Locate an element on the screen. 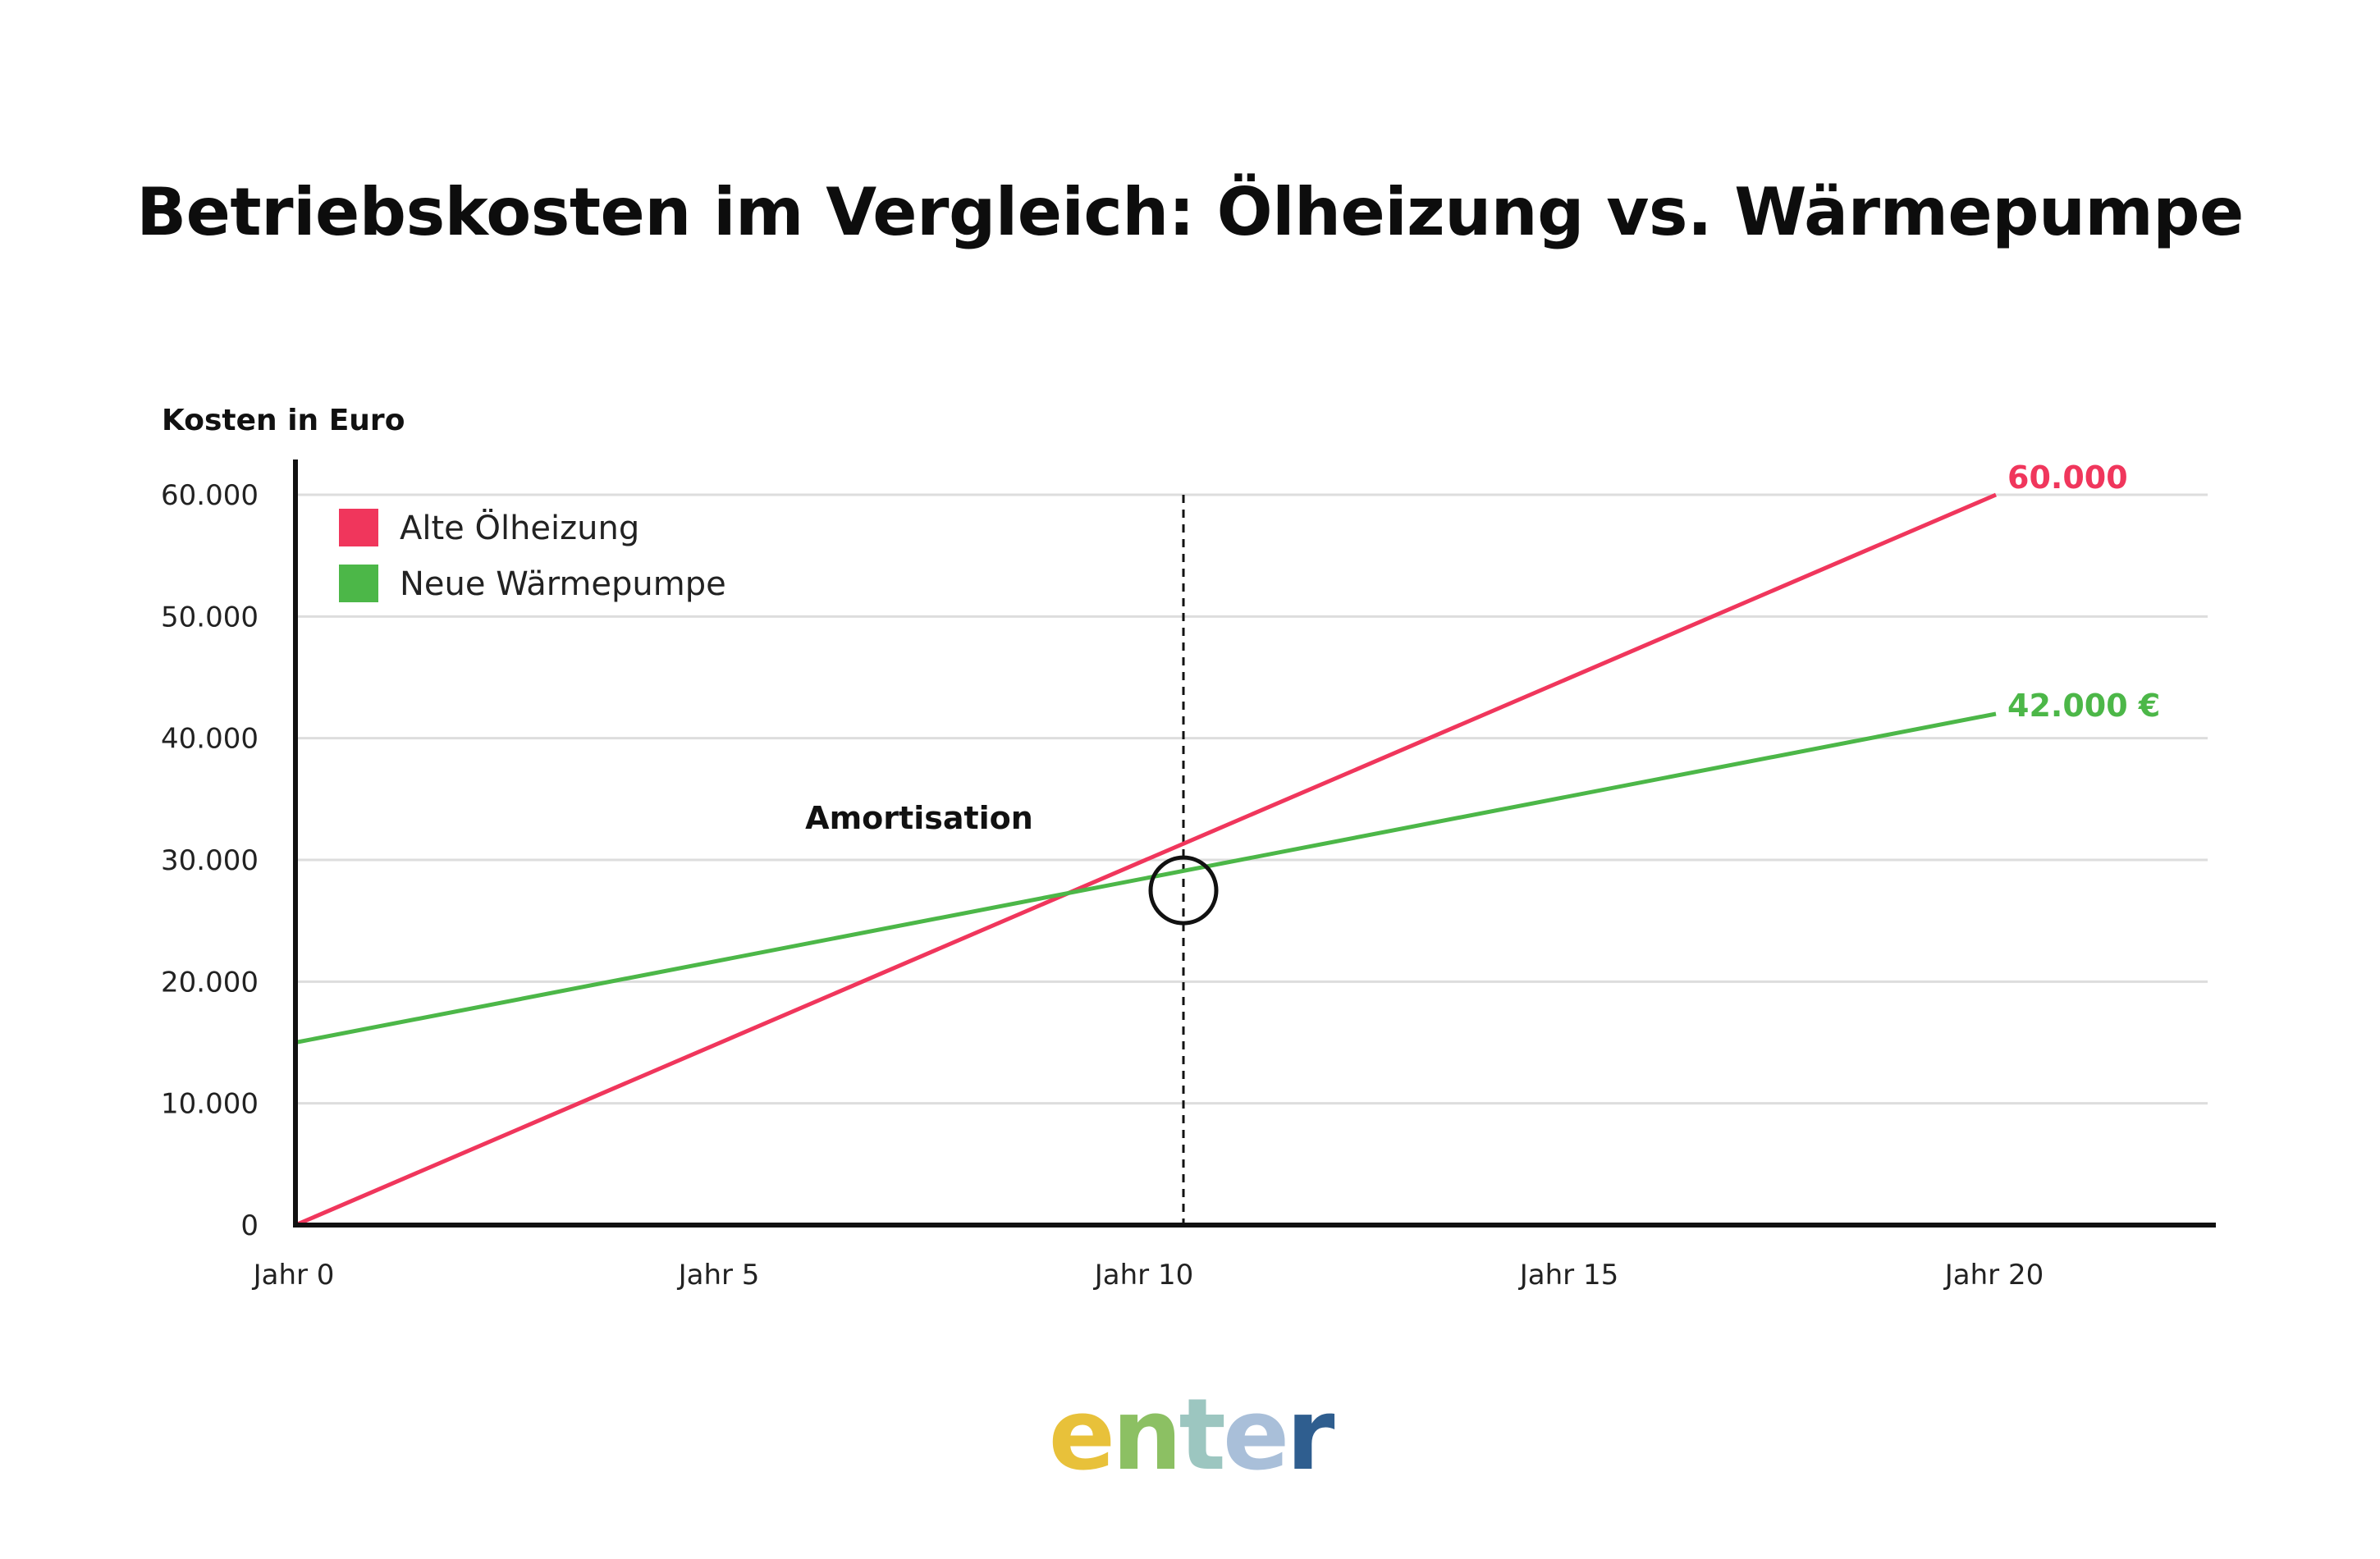 This screenshot has width=2380, height=1559. series-end-label: 60.000 is located at coordinates (2067, 477).